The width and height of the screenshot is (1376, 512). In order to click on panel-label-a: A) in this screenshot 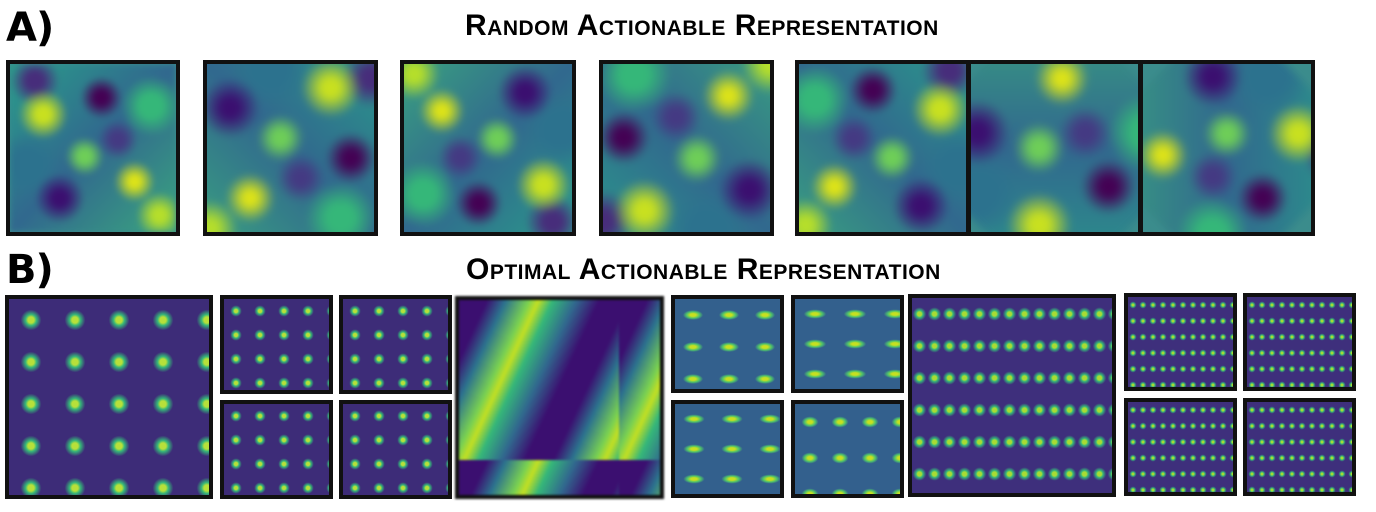, I will do `click(30, 28)`.